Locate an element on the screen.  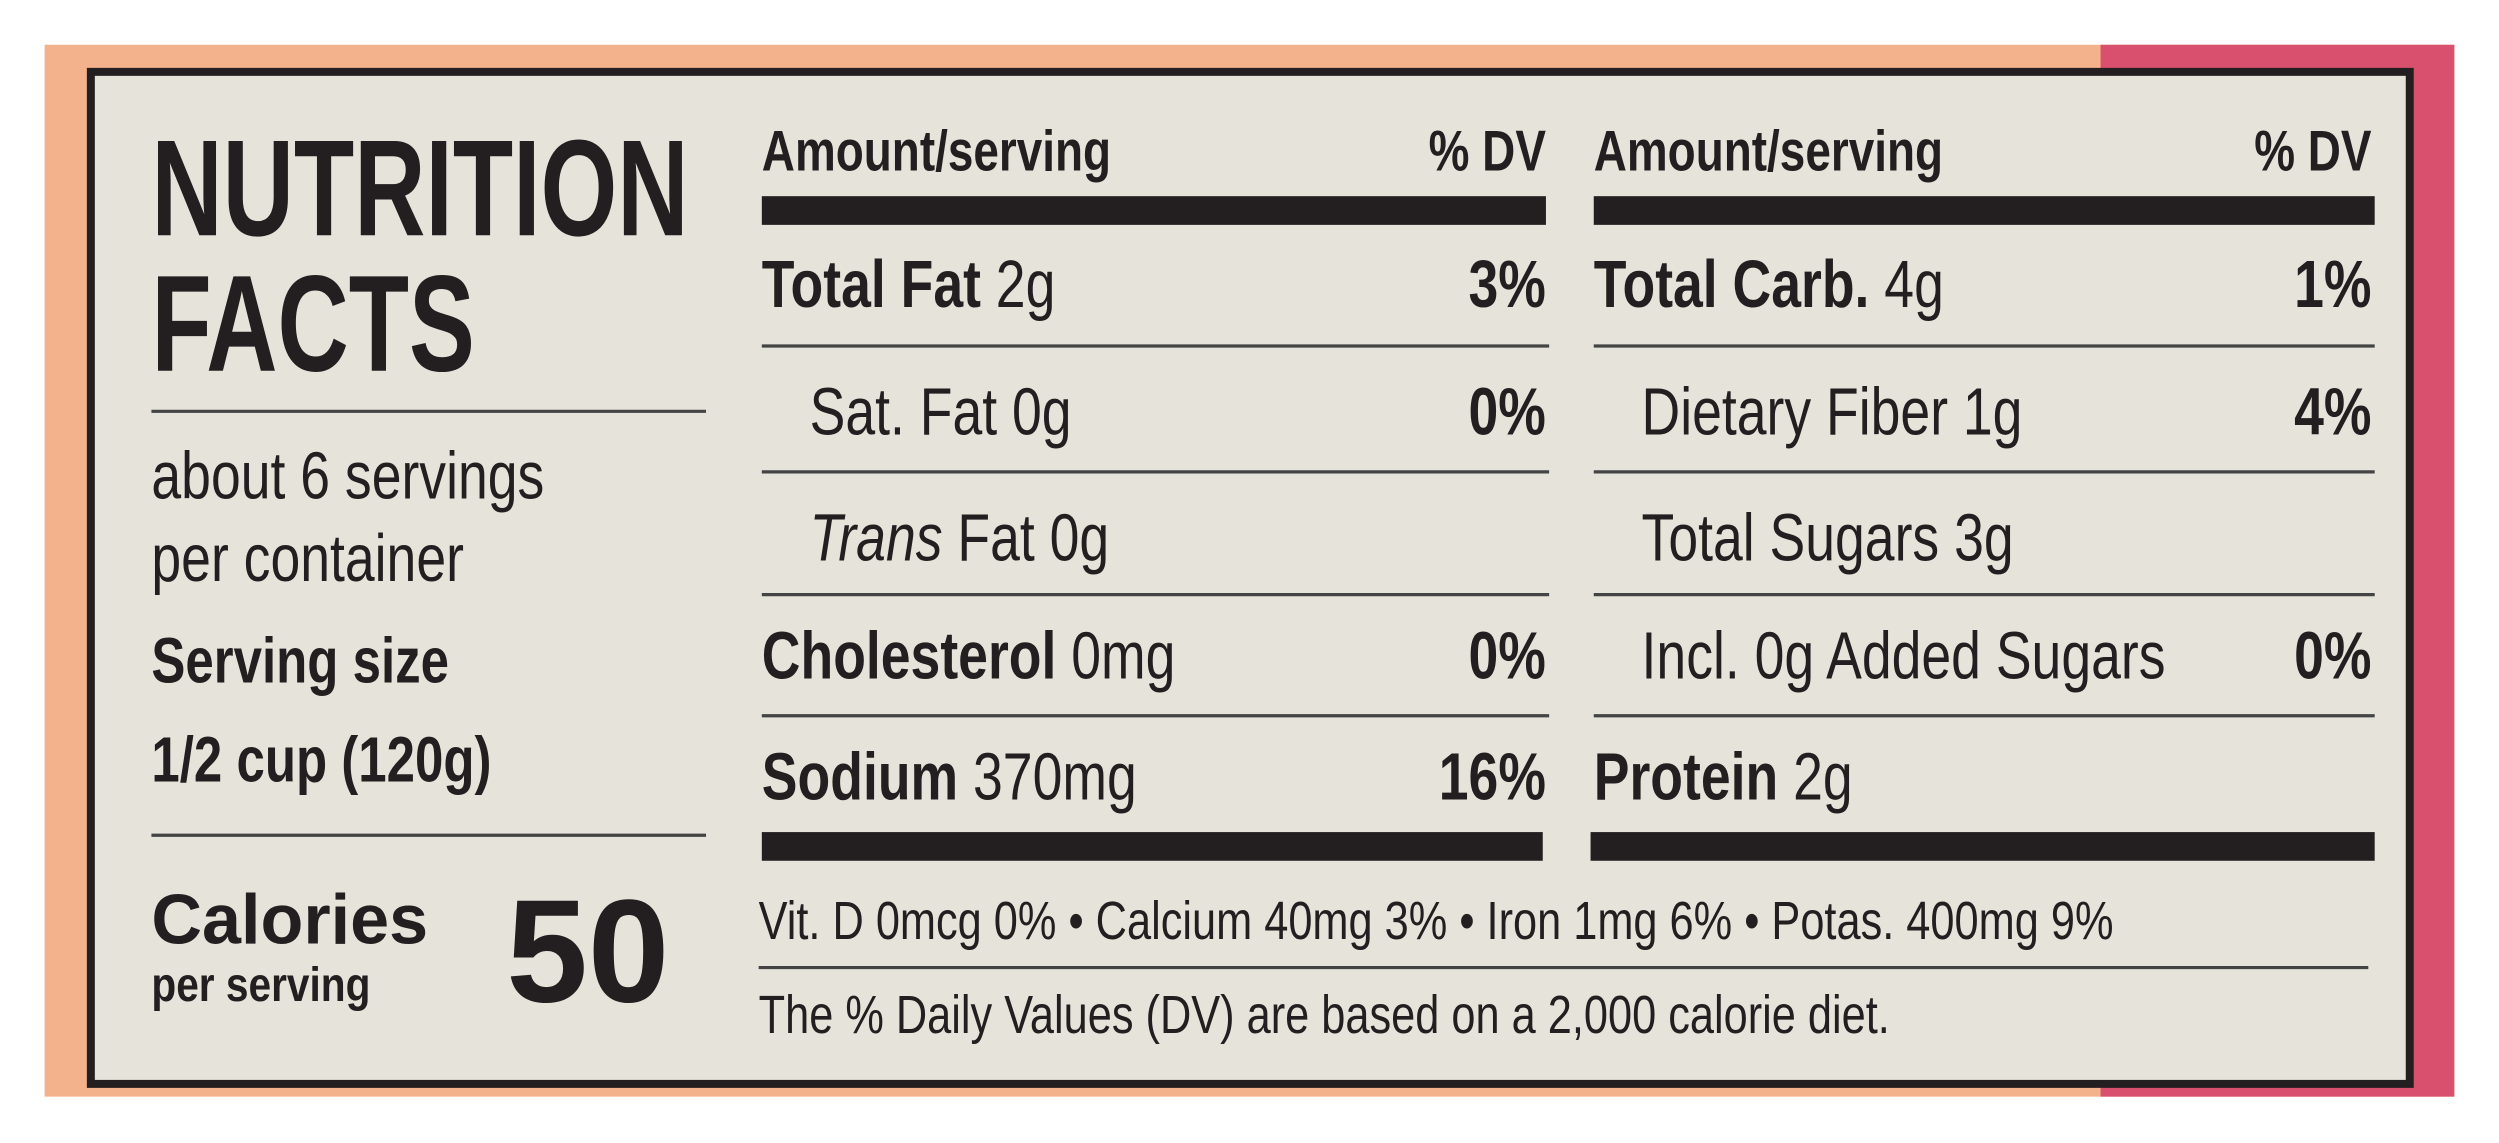
title-part: FACTS is located at coordinates (312, 323).